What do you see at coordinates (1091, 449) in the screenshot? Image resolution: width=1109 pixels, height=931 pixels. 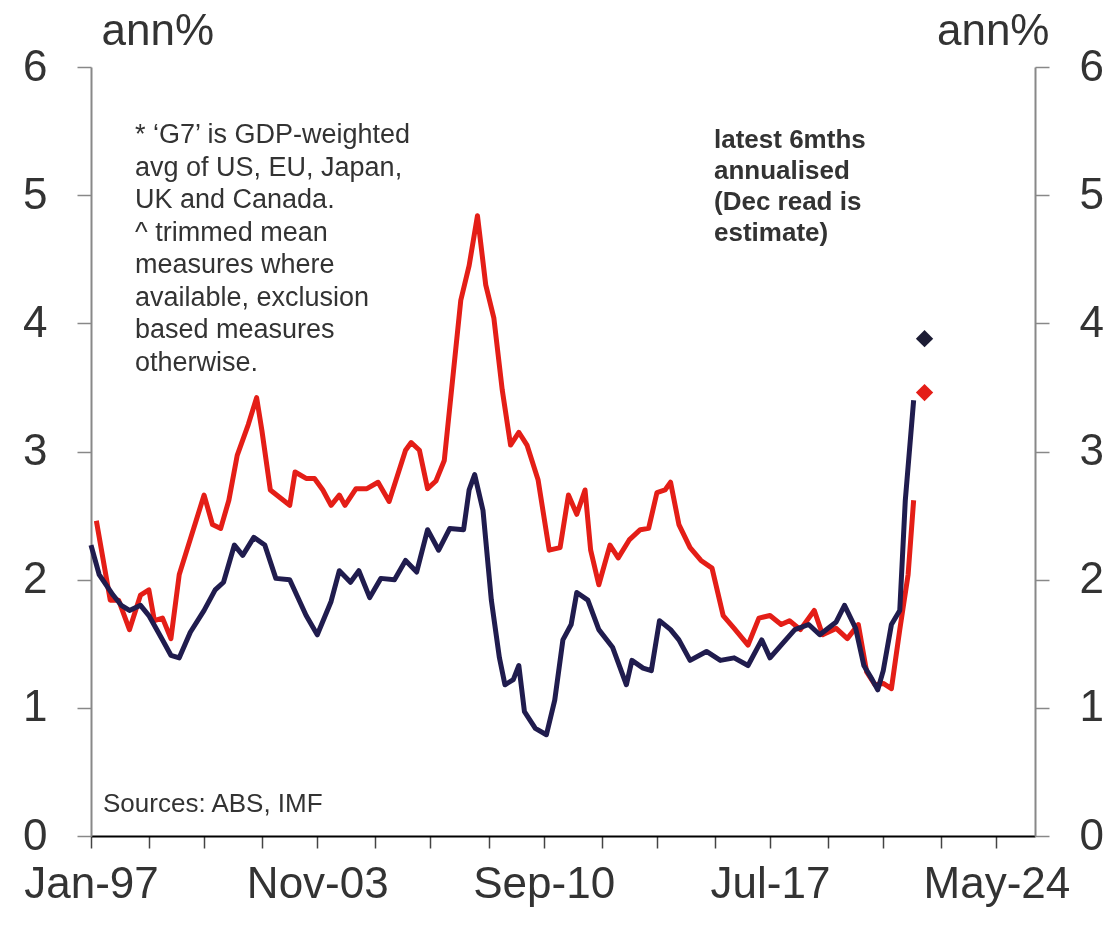 I see `y2-tick-label: 3` at bounding box center [1091, 449].